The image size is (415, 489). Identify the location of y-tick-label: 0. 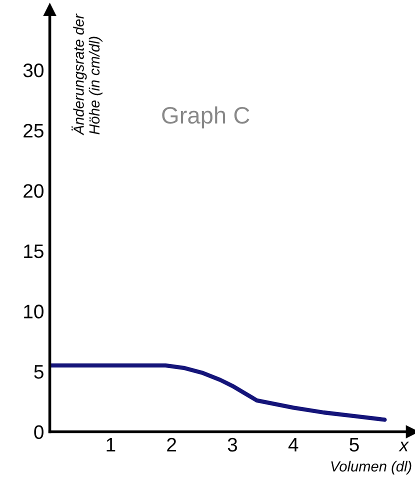
(39, 432).